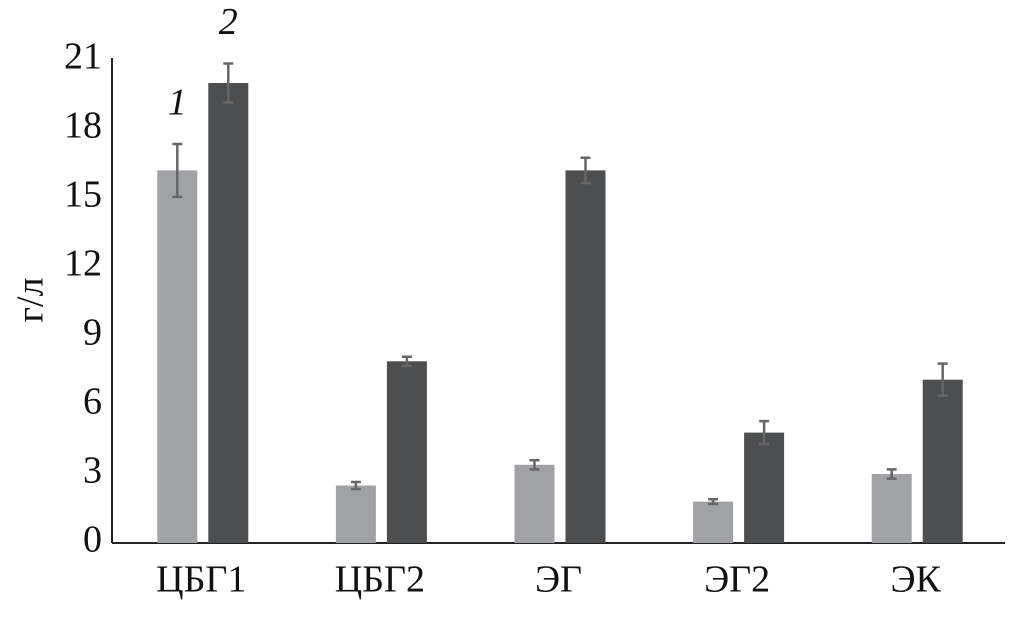  What do you see at coordinates (92, 333) in the screenshot?
I see `y-tick-label: 9` at bounding box center [92, 333].